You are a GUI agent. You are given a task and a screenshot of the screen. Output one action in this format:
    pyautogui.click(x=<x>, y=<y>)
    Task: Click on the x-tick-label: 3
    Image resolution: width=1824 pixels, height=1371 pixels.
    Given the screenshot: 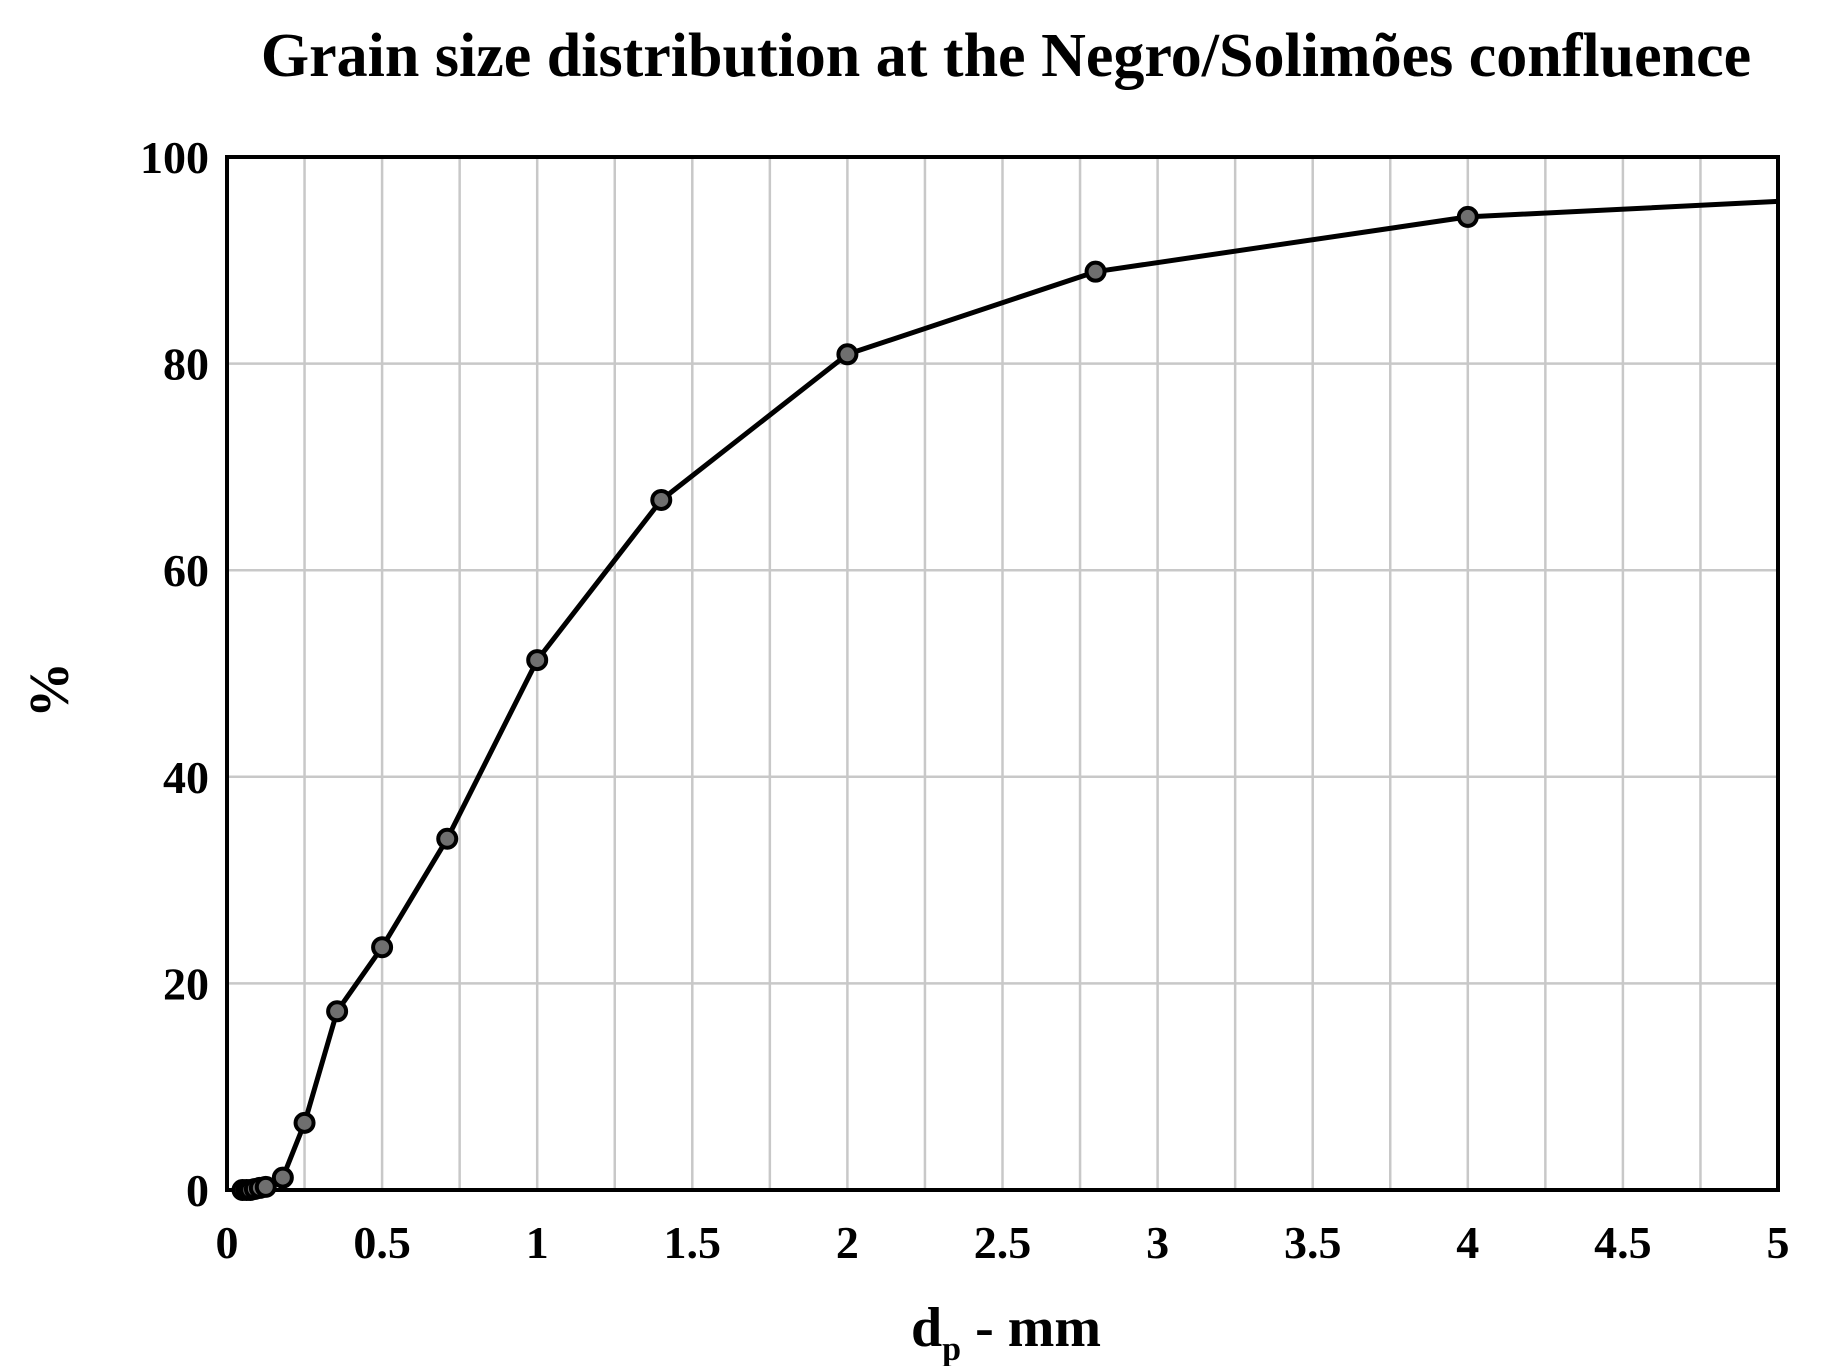 What is the action you would take?
    pyautogui.click(x=1157, y=1242)
    